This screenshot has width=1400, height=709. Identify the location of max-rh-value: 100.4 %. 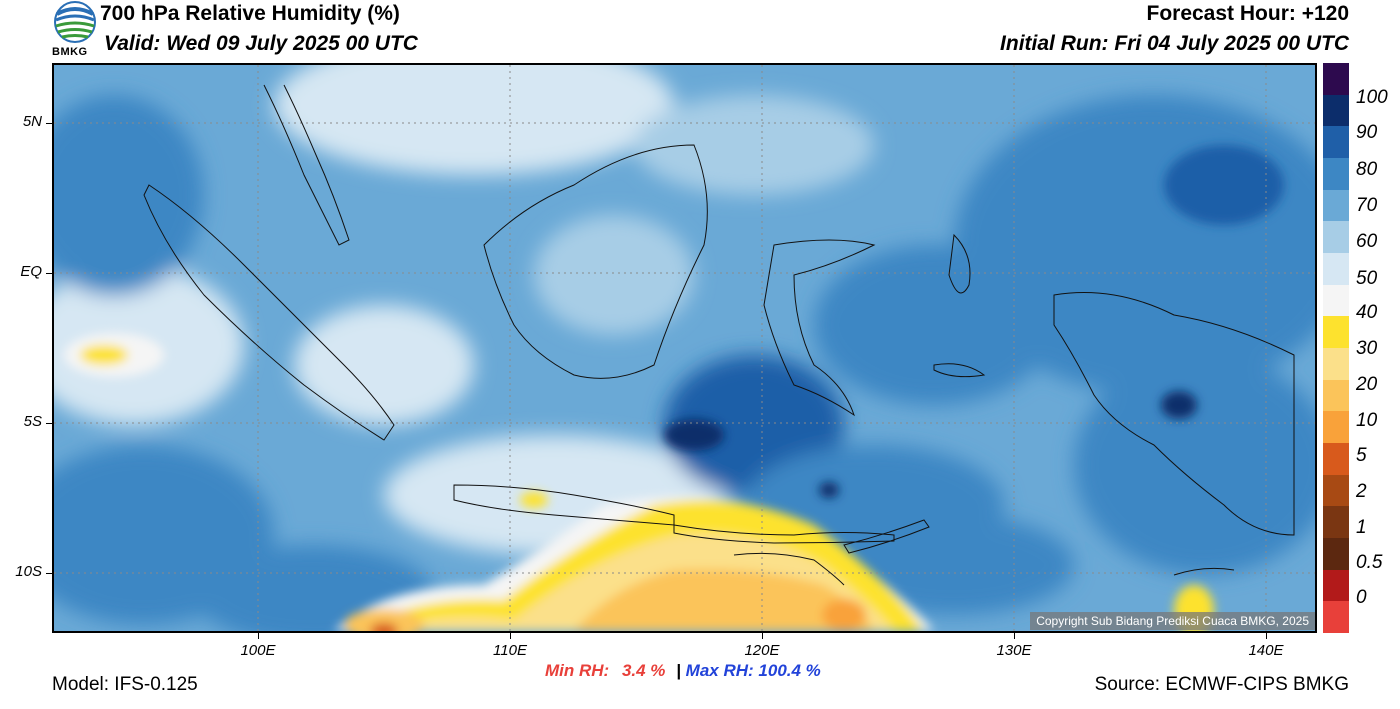
(789, 670).